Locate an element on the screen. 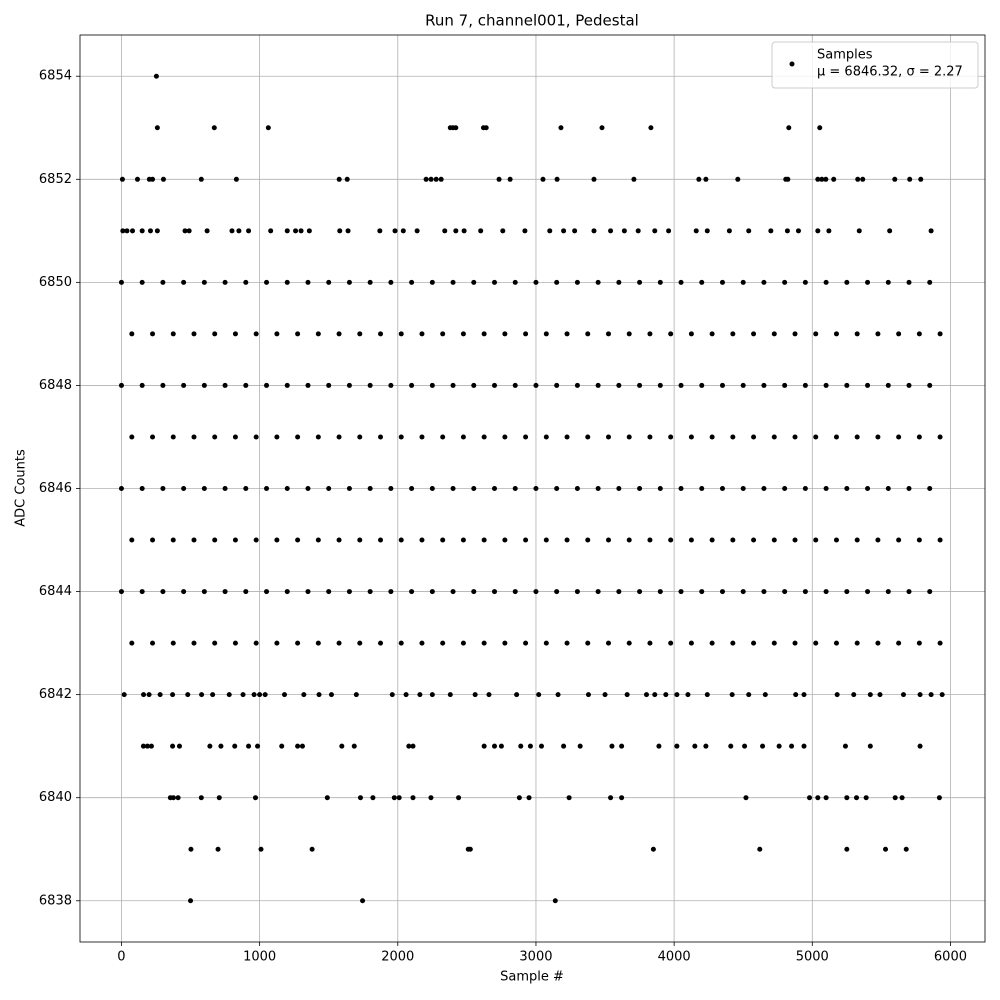 The width and height of the screenshot is (1000, 1000). x-tick-label: 0 is located at coordinates (121, 957).